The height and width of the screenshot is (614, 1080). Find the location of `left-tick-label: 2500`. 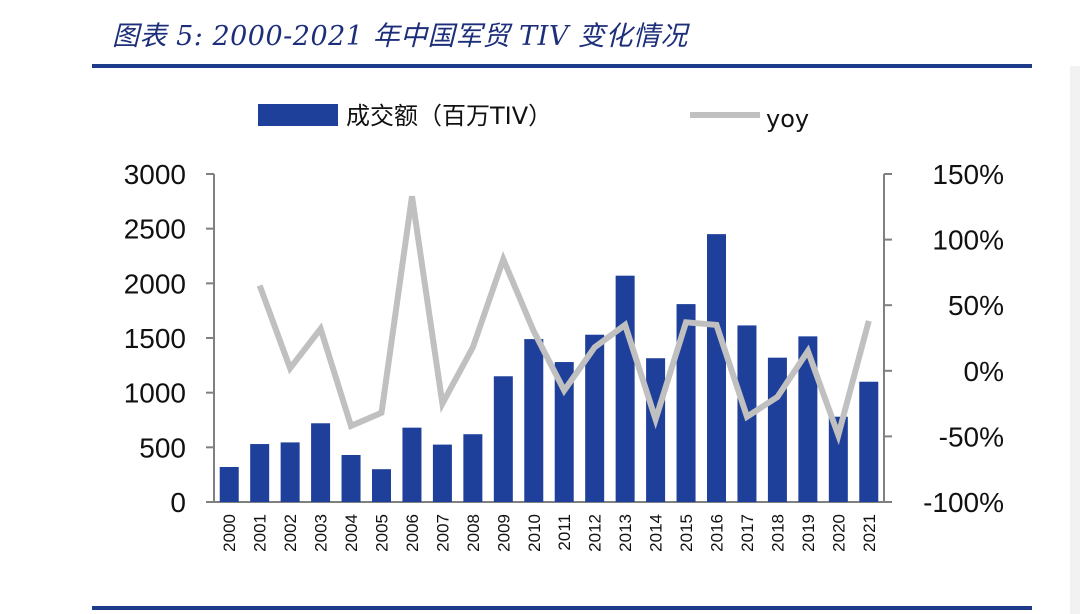

left-tick-label: 2500 is located at coordinates (155, 229).